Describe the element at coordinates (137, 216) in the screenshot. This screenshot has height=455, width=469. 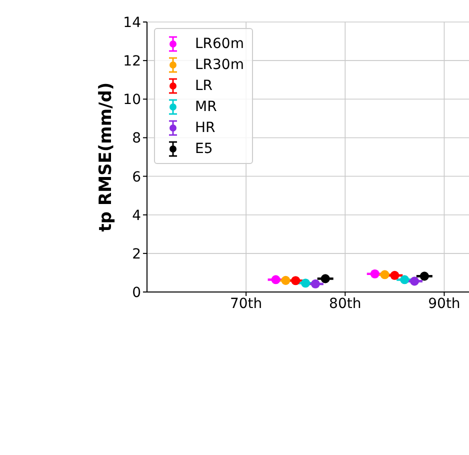
I see `y-tick-label: 4` at that location.